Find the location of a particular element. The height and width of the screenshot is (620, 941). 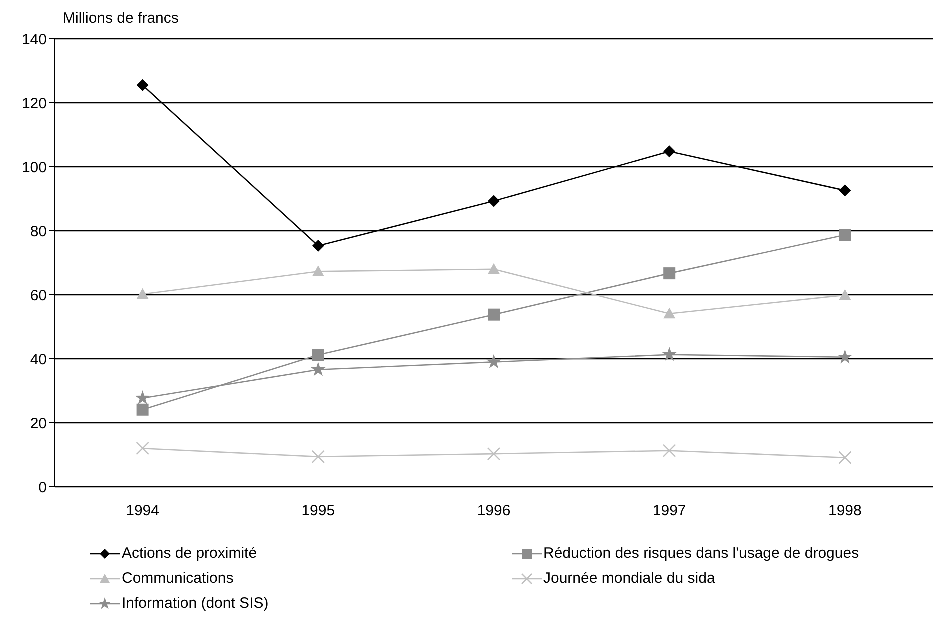

y-tick-label: 100 is located at coordinates (34, 167).